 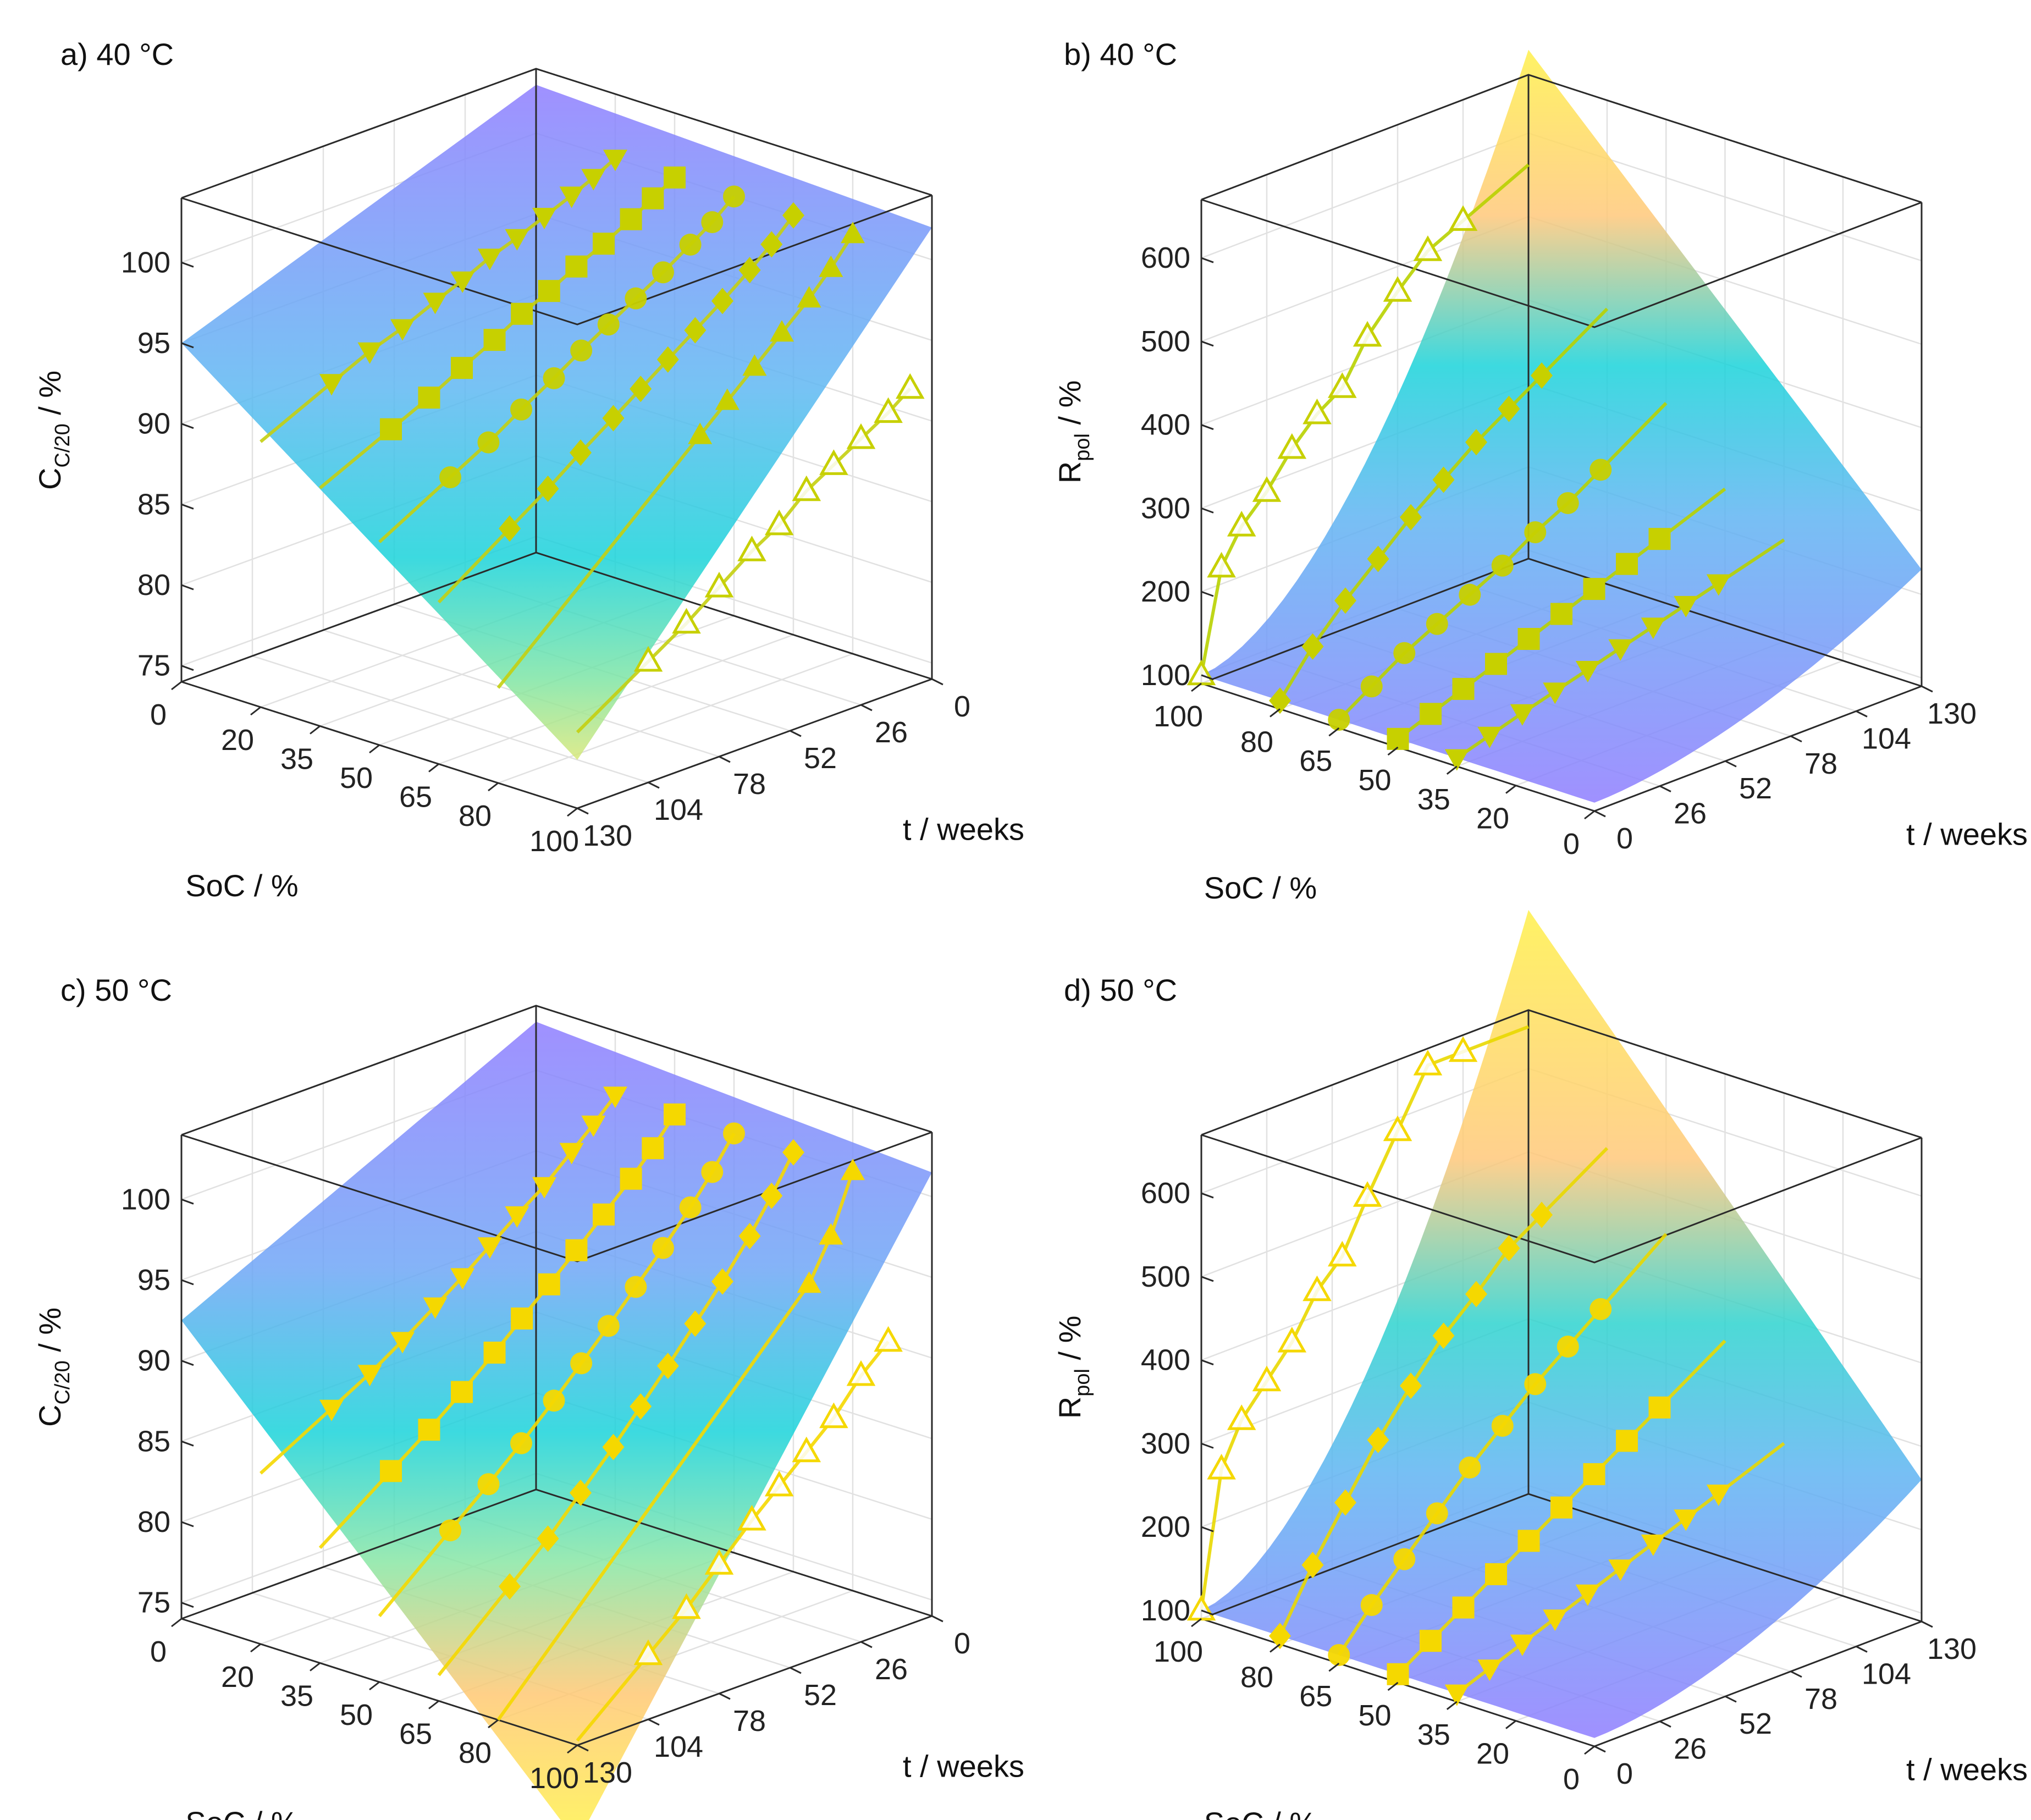 I want to click on panel-title: b) 40 °C, so click(x=1120, y=54).